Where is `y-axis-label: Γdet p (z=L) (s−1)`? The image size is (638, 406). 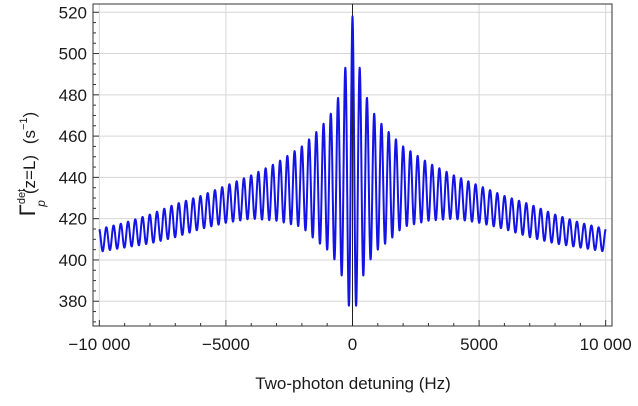 y-axis-label: Γdet p (z=L) (s−1) is located at coordinates (31, 164).